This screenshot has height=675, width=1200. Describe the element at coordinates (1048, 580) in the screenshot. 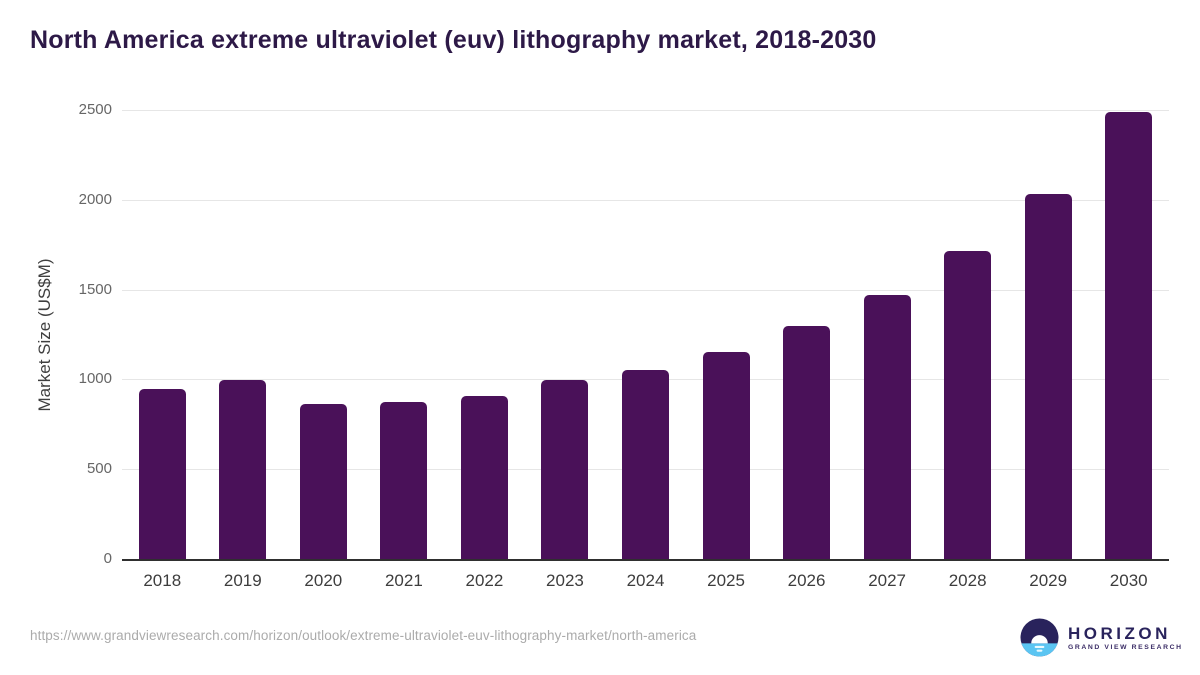

I see `x-tick-label-2029: 2029` at that location.